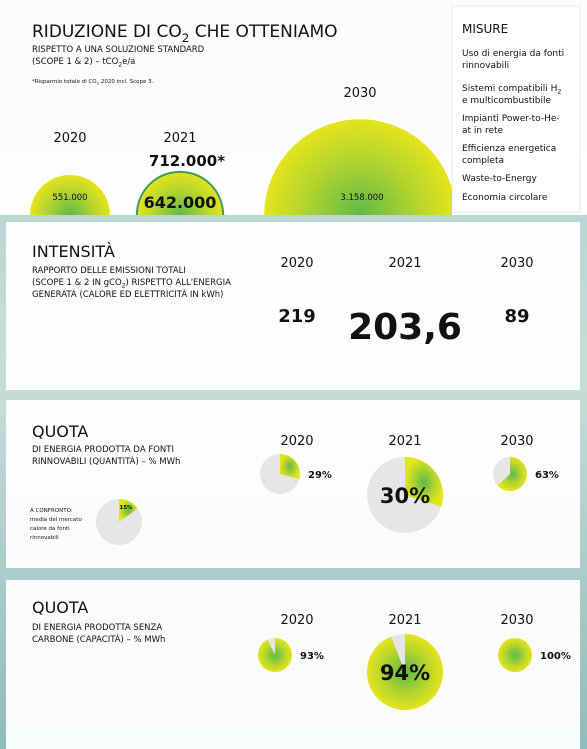 This screenshot has height=749, width=587. I want to click on text-part: RAPPORTO DELLE EMISSIONI TOTALI, so click(109, 271).